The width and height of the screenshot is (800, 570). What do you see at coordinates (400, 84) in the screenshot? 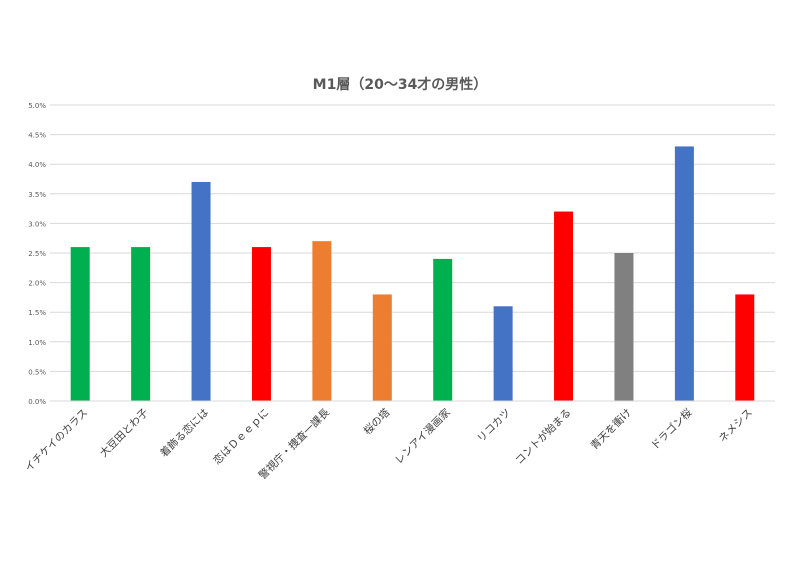
I see `chart-title: M1層（20〜34才の男性）` at bounding box center [400, 84].